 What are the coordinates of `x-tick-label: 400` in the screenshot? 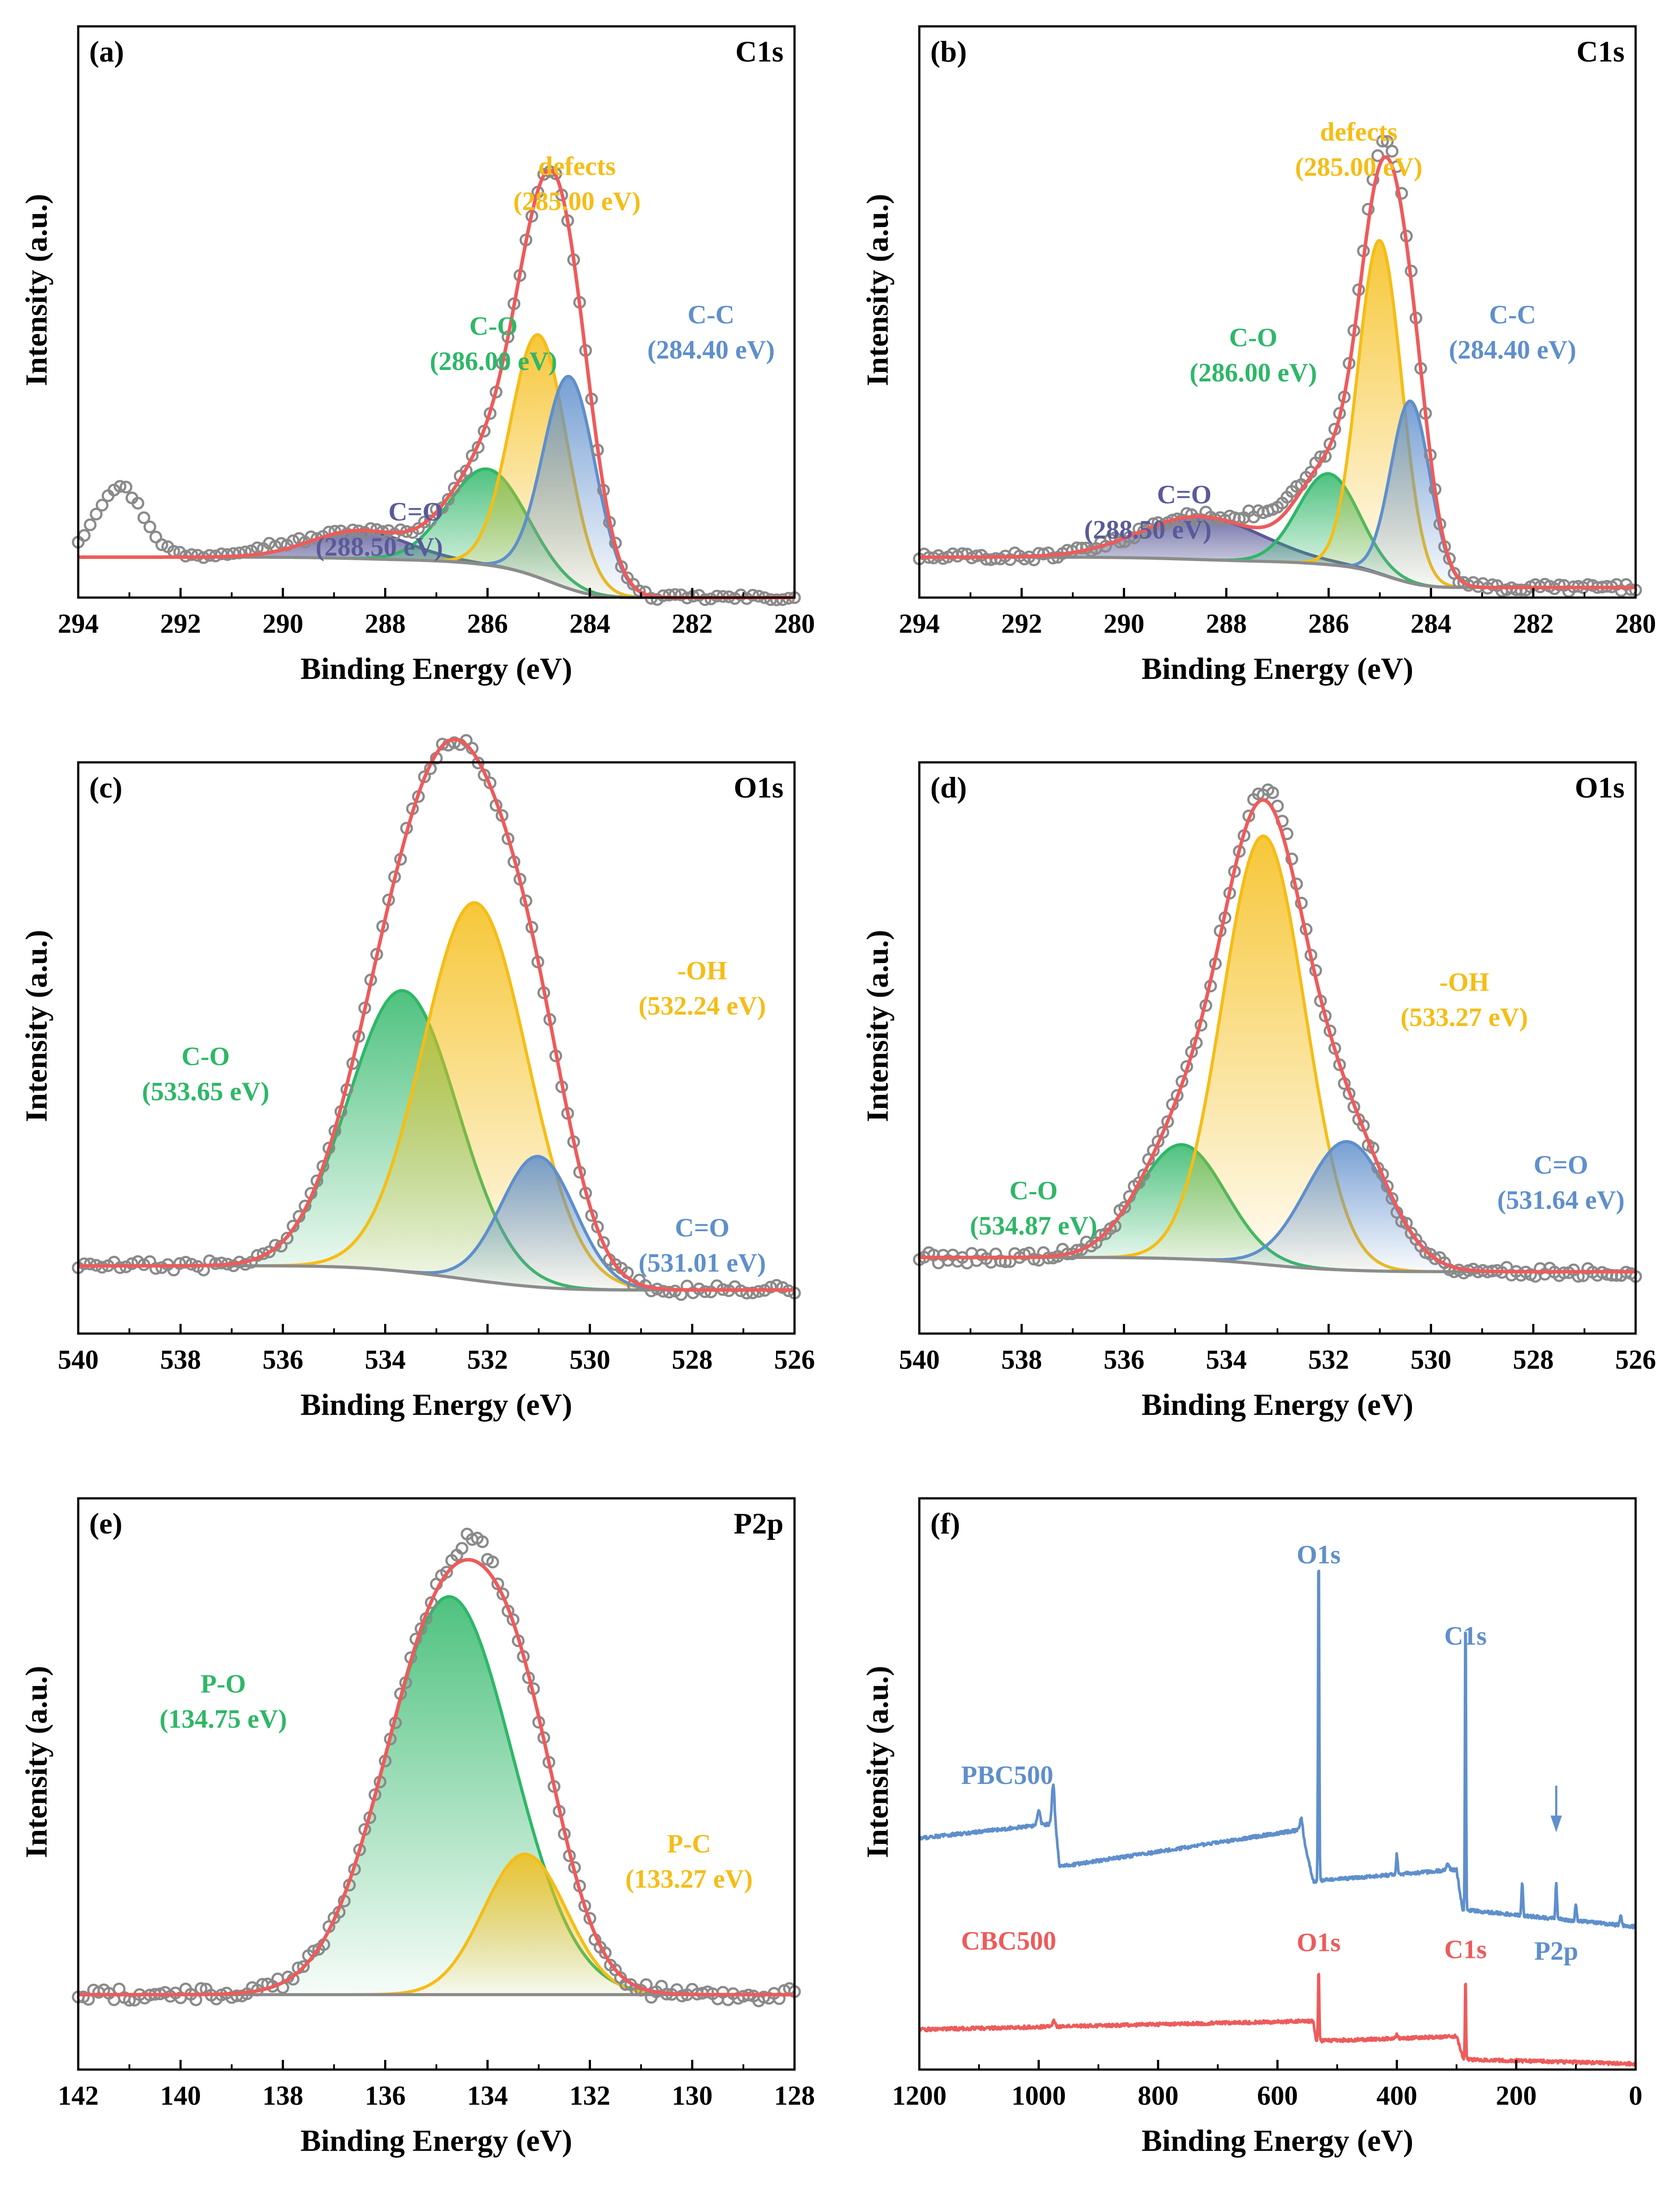 It's located at (1396, 2096).